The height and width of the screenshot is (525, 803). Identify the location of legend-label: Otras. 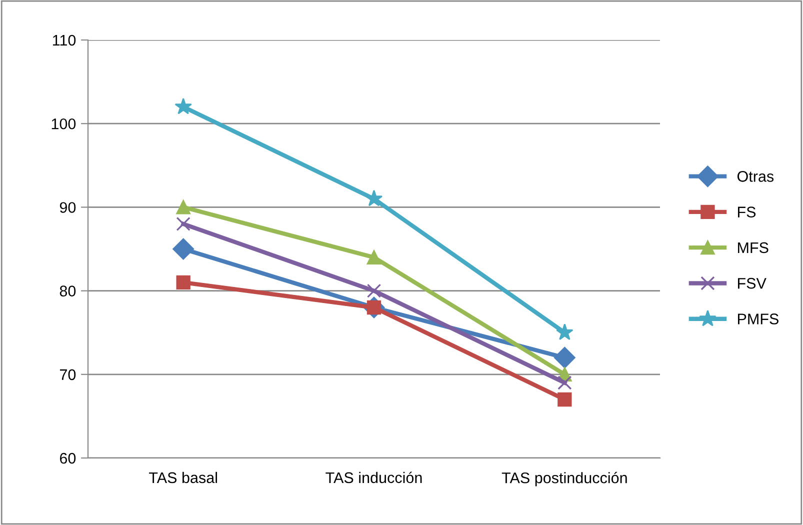
(755, 176).